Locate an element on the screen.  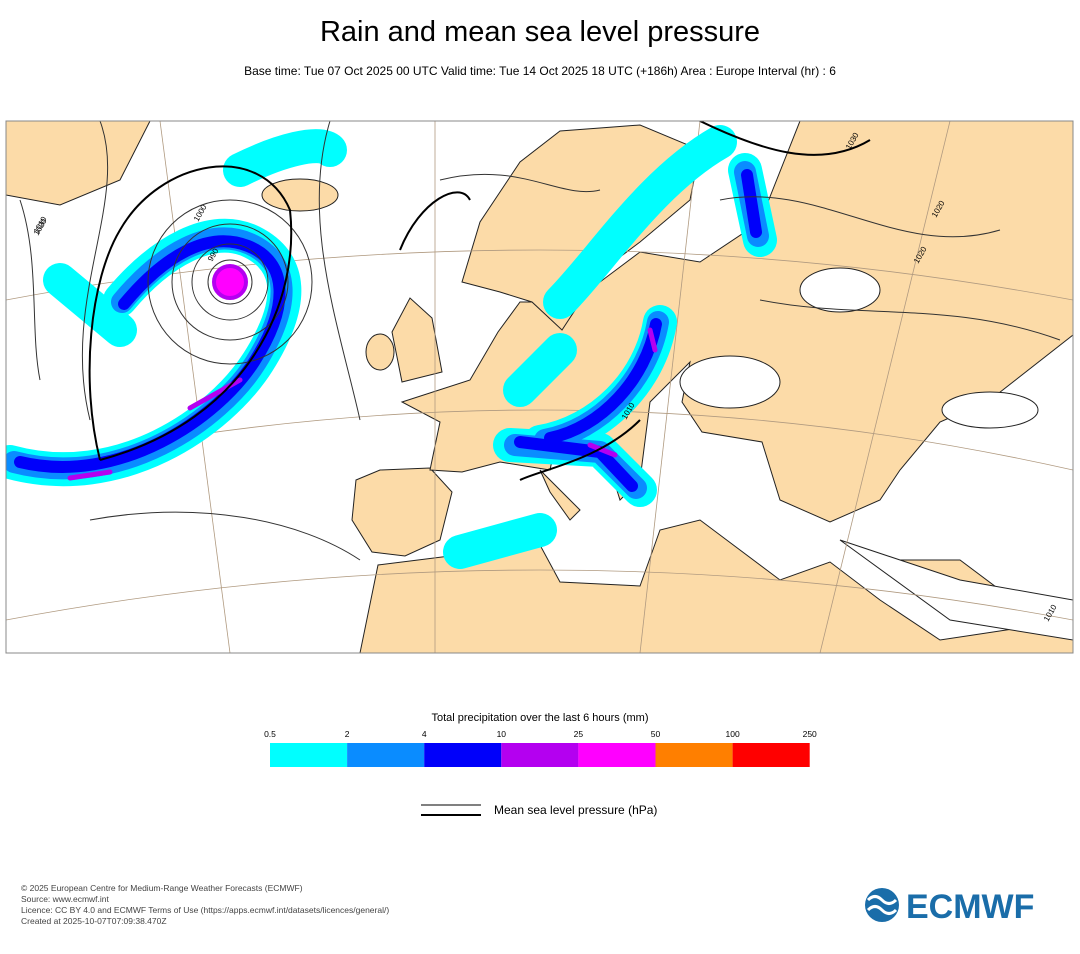
colorbar-bound: 0.5 is located at coordinates (270, 734).